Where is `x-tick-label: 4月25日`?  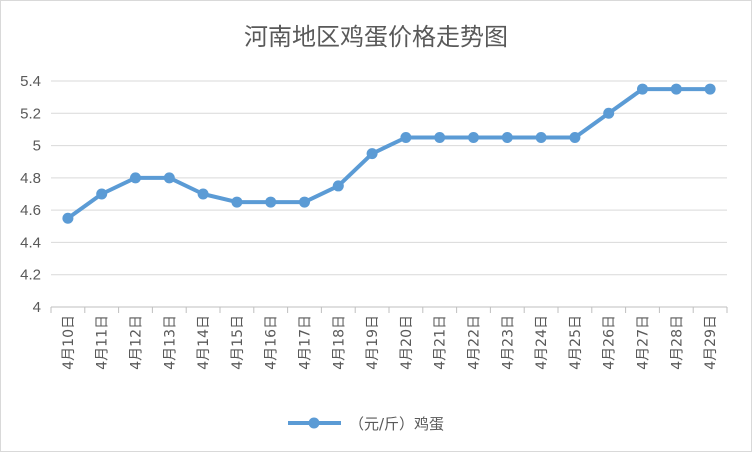
x-tick-label: 4月25日 is located at coordinates (576, 342).